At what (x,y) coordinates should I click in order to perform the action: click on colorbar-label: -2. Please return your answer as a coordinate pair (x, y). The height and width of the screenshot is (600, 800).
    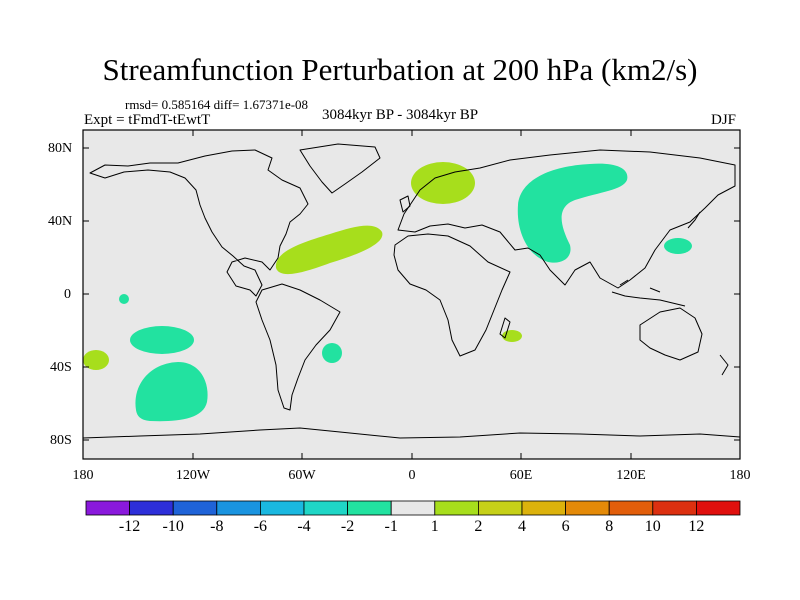
    Looking at the image, I should click on (347, 526).